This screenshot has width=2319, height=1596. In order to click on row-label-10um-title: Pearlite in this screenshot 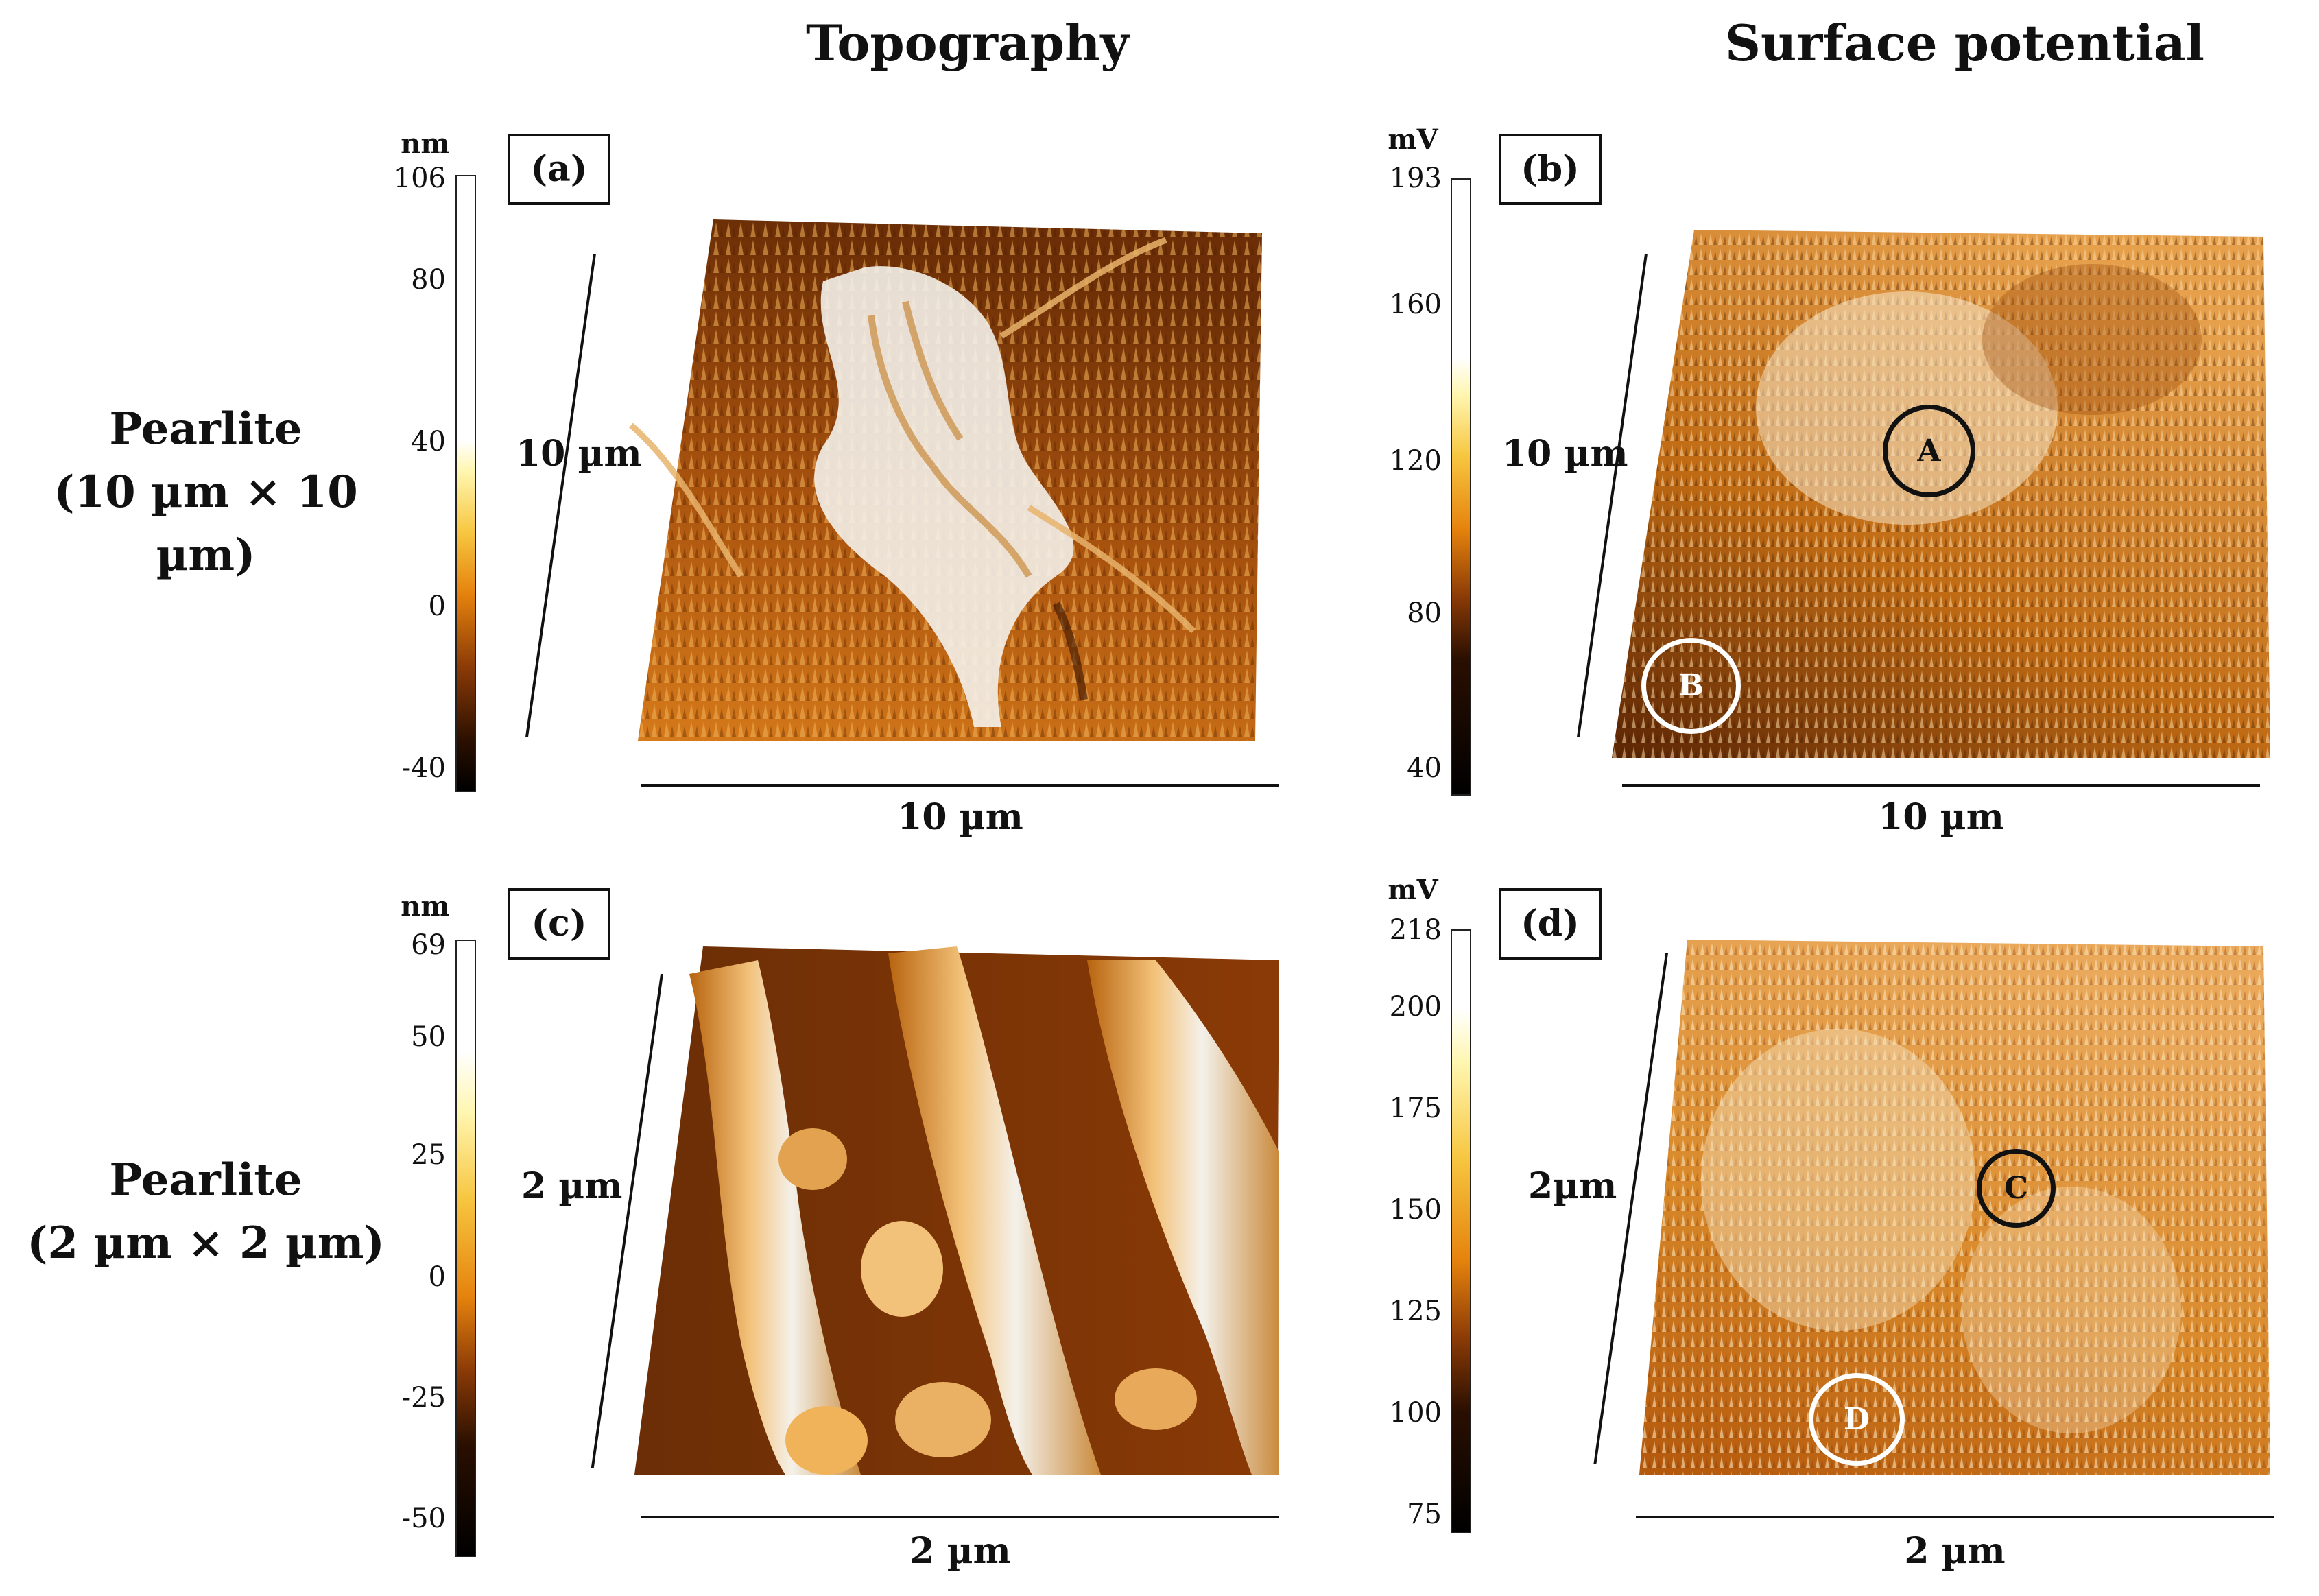, I will do `click(205, 429)`.